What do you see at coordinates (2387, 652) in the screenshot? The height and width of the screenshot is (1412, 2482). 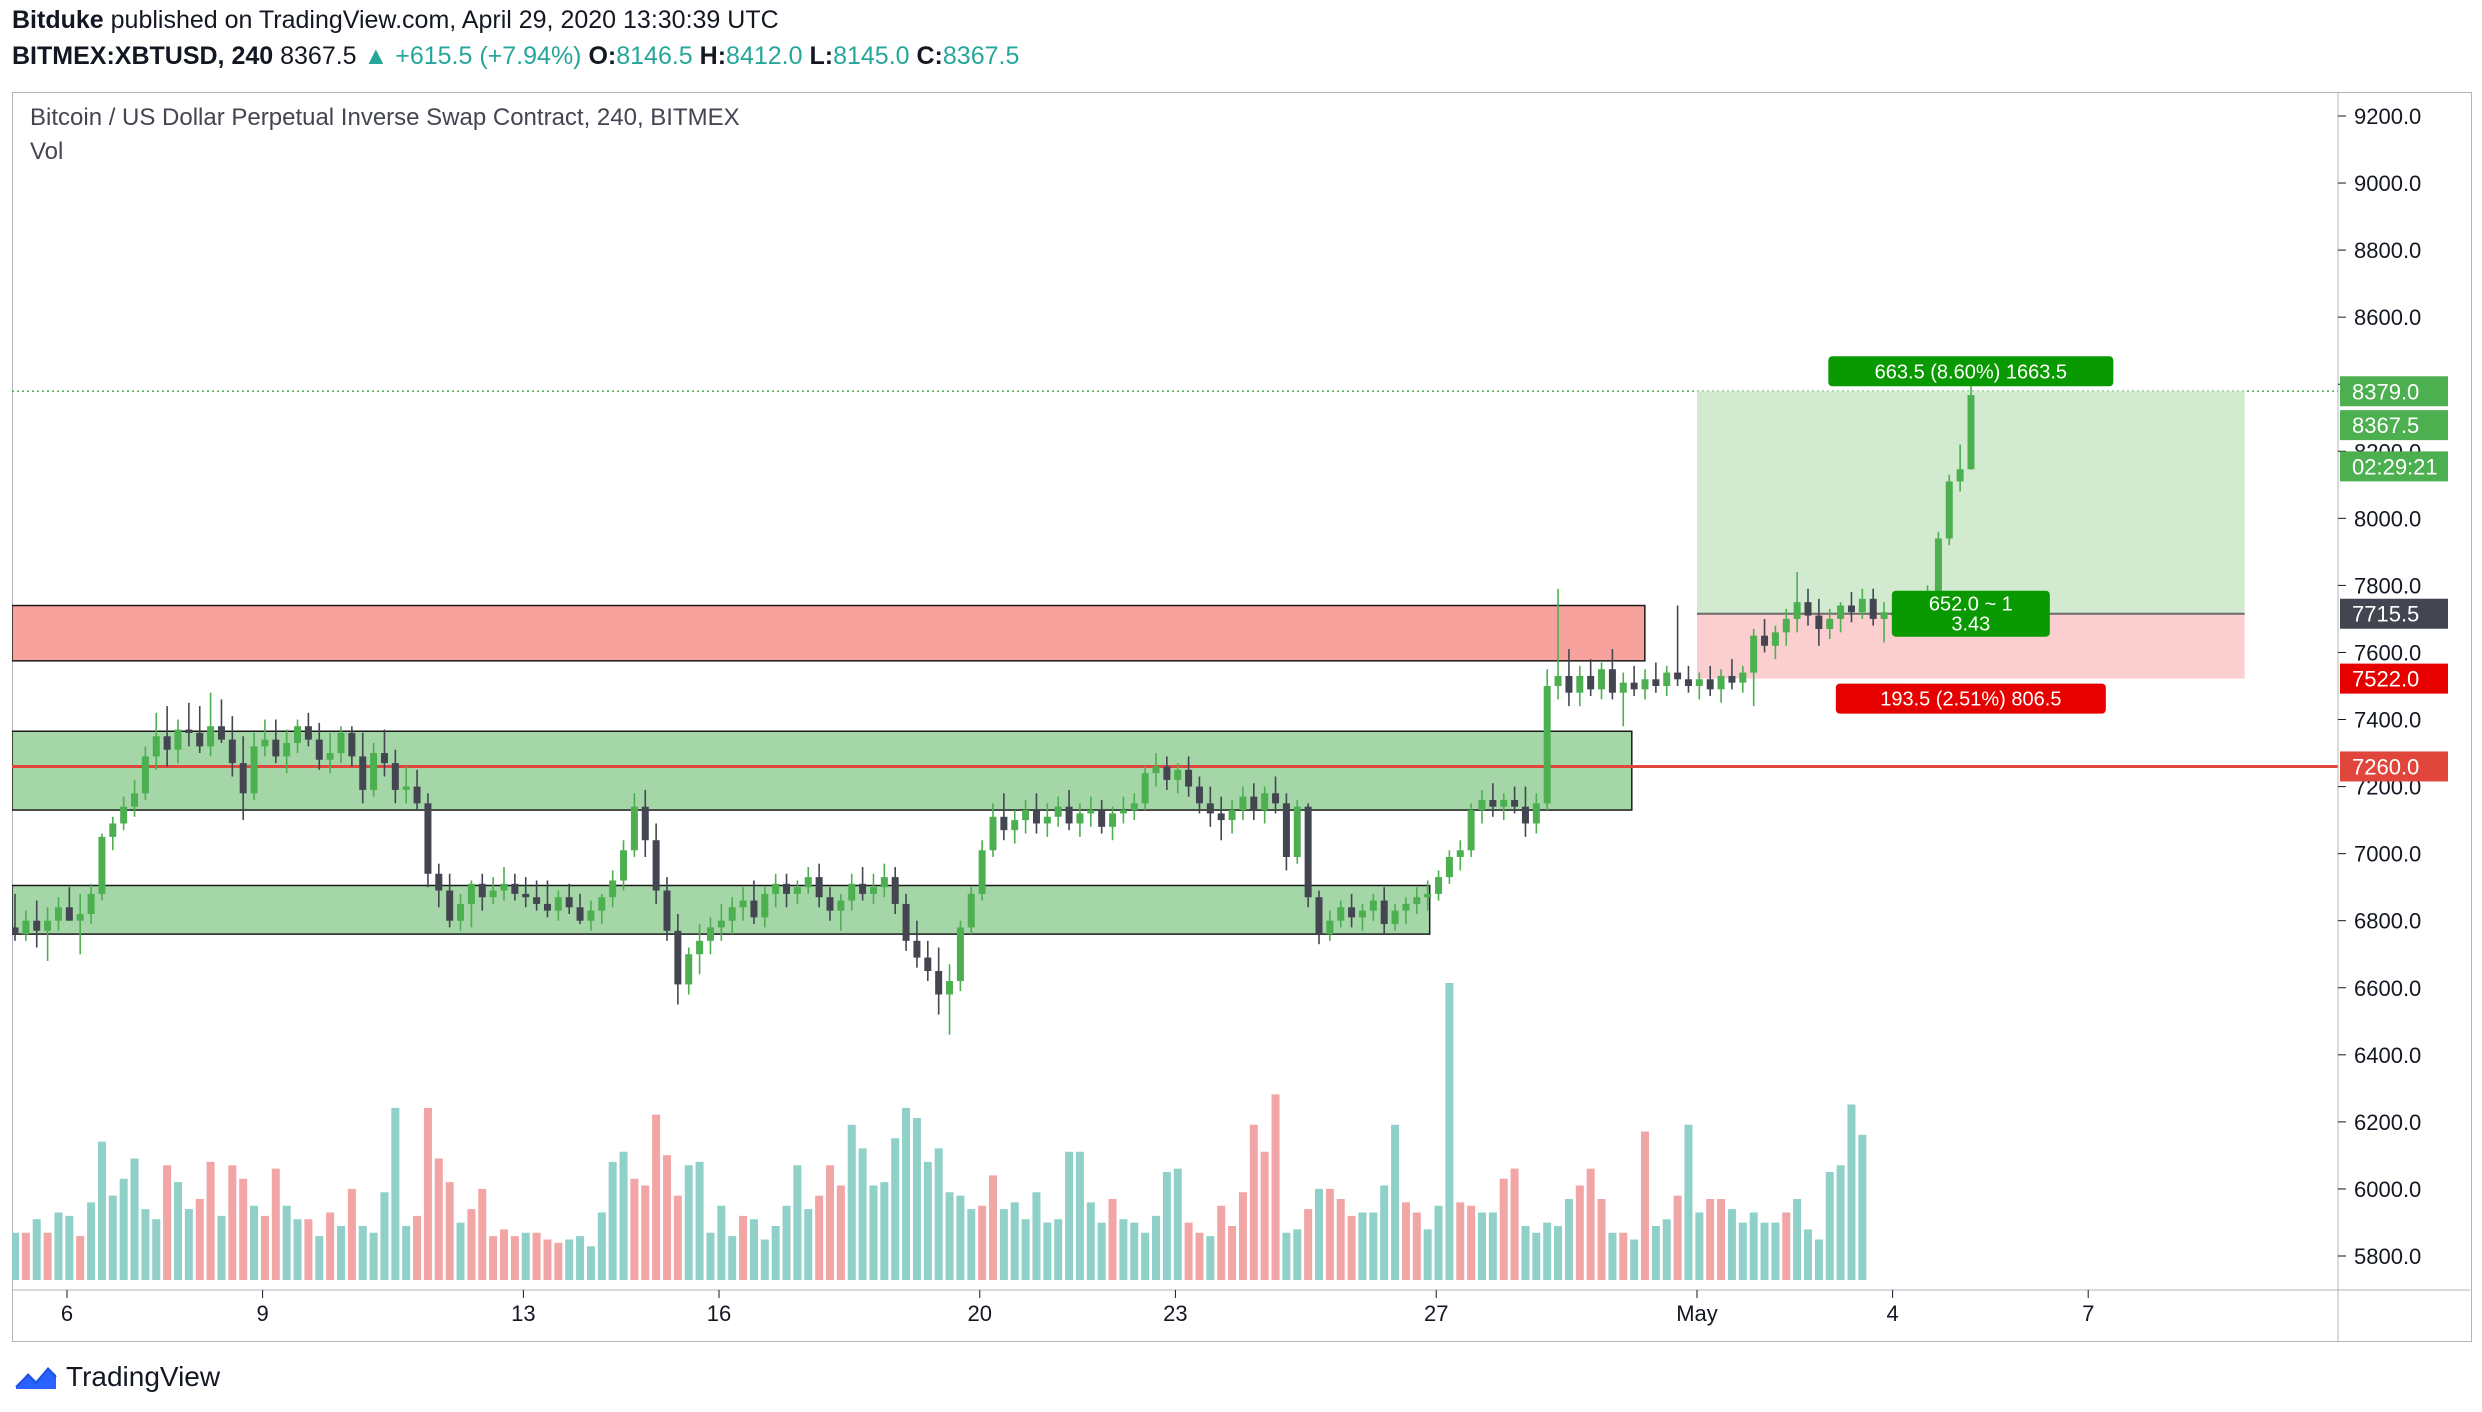 I see `price-tick-label: 7600.0` at bounding box center [2387, 652].